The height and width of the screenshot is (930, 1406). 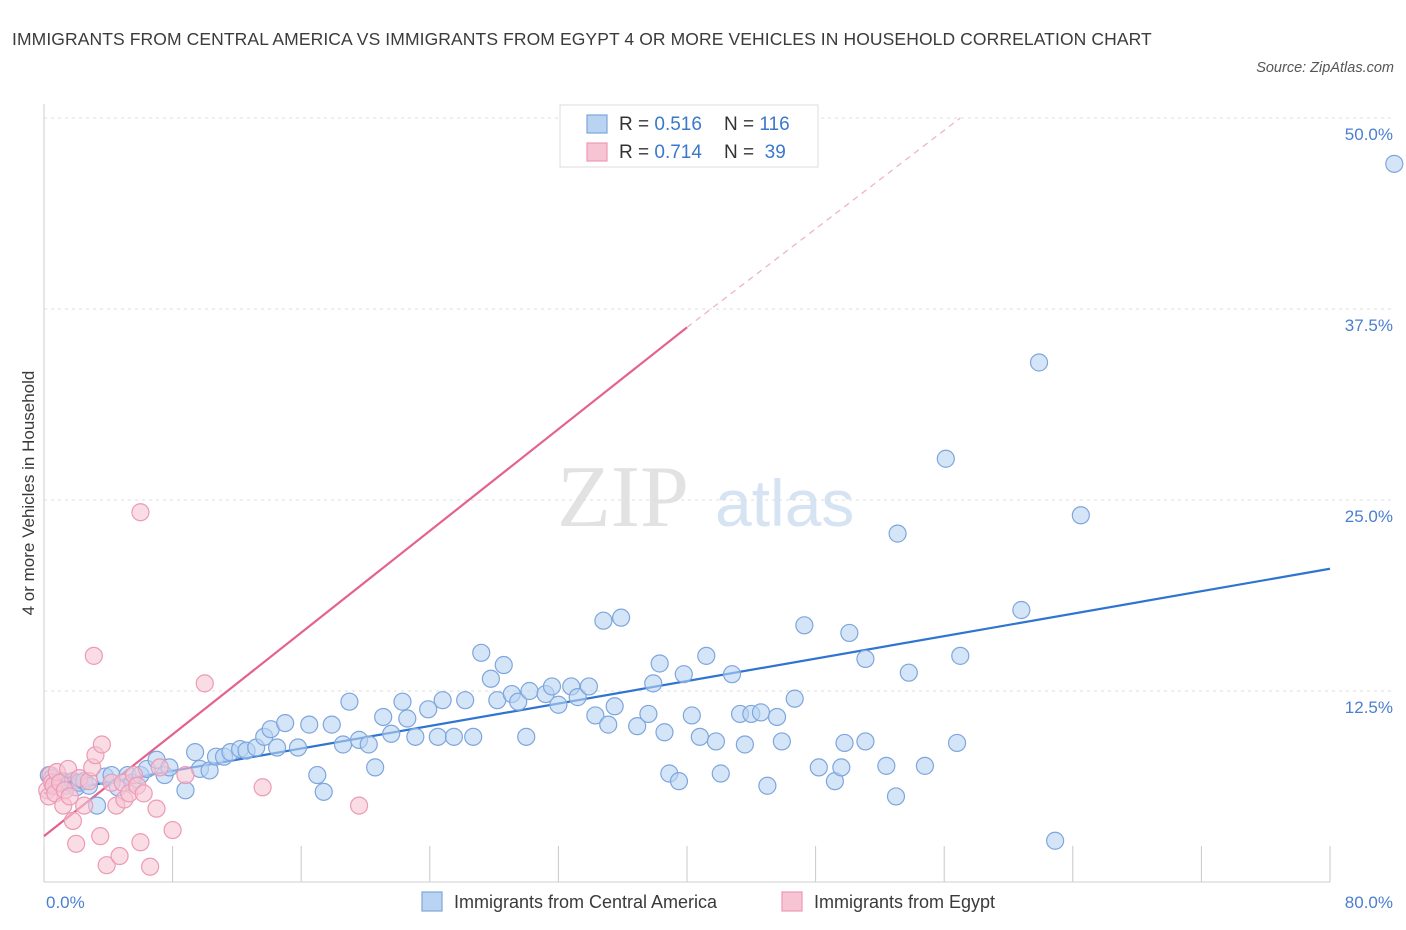 I want to click on legend-r-label-2: R =, so click(x=636, y=152).